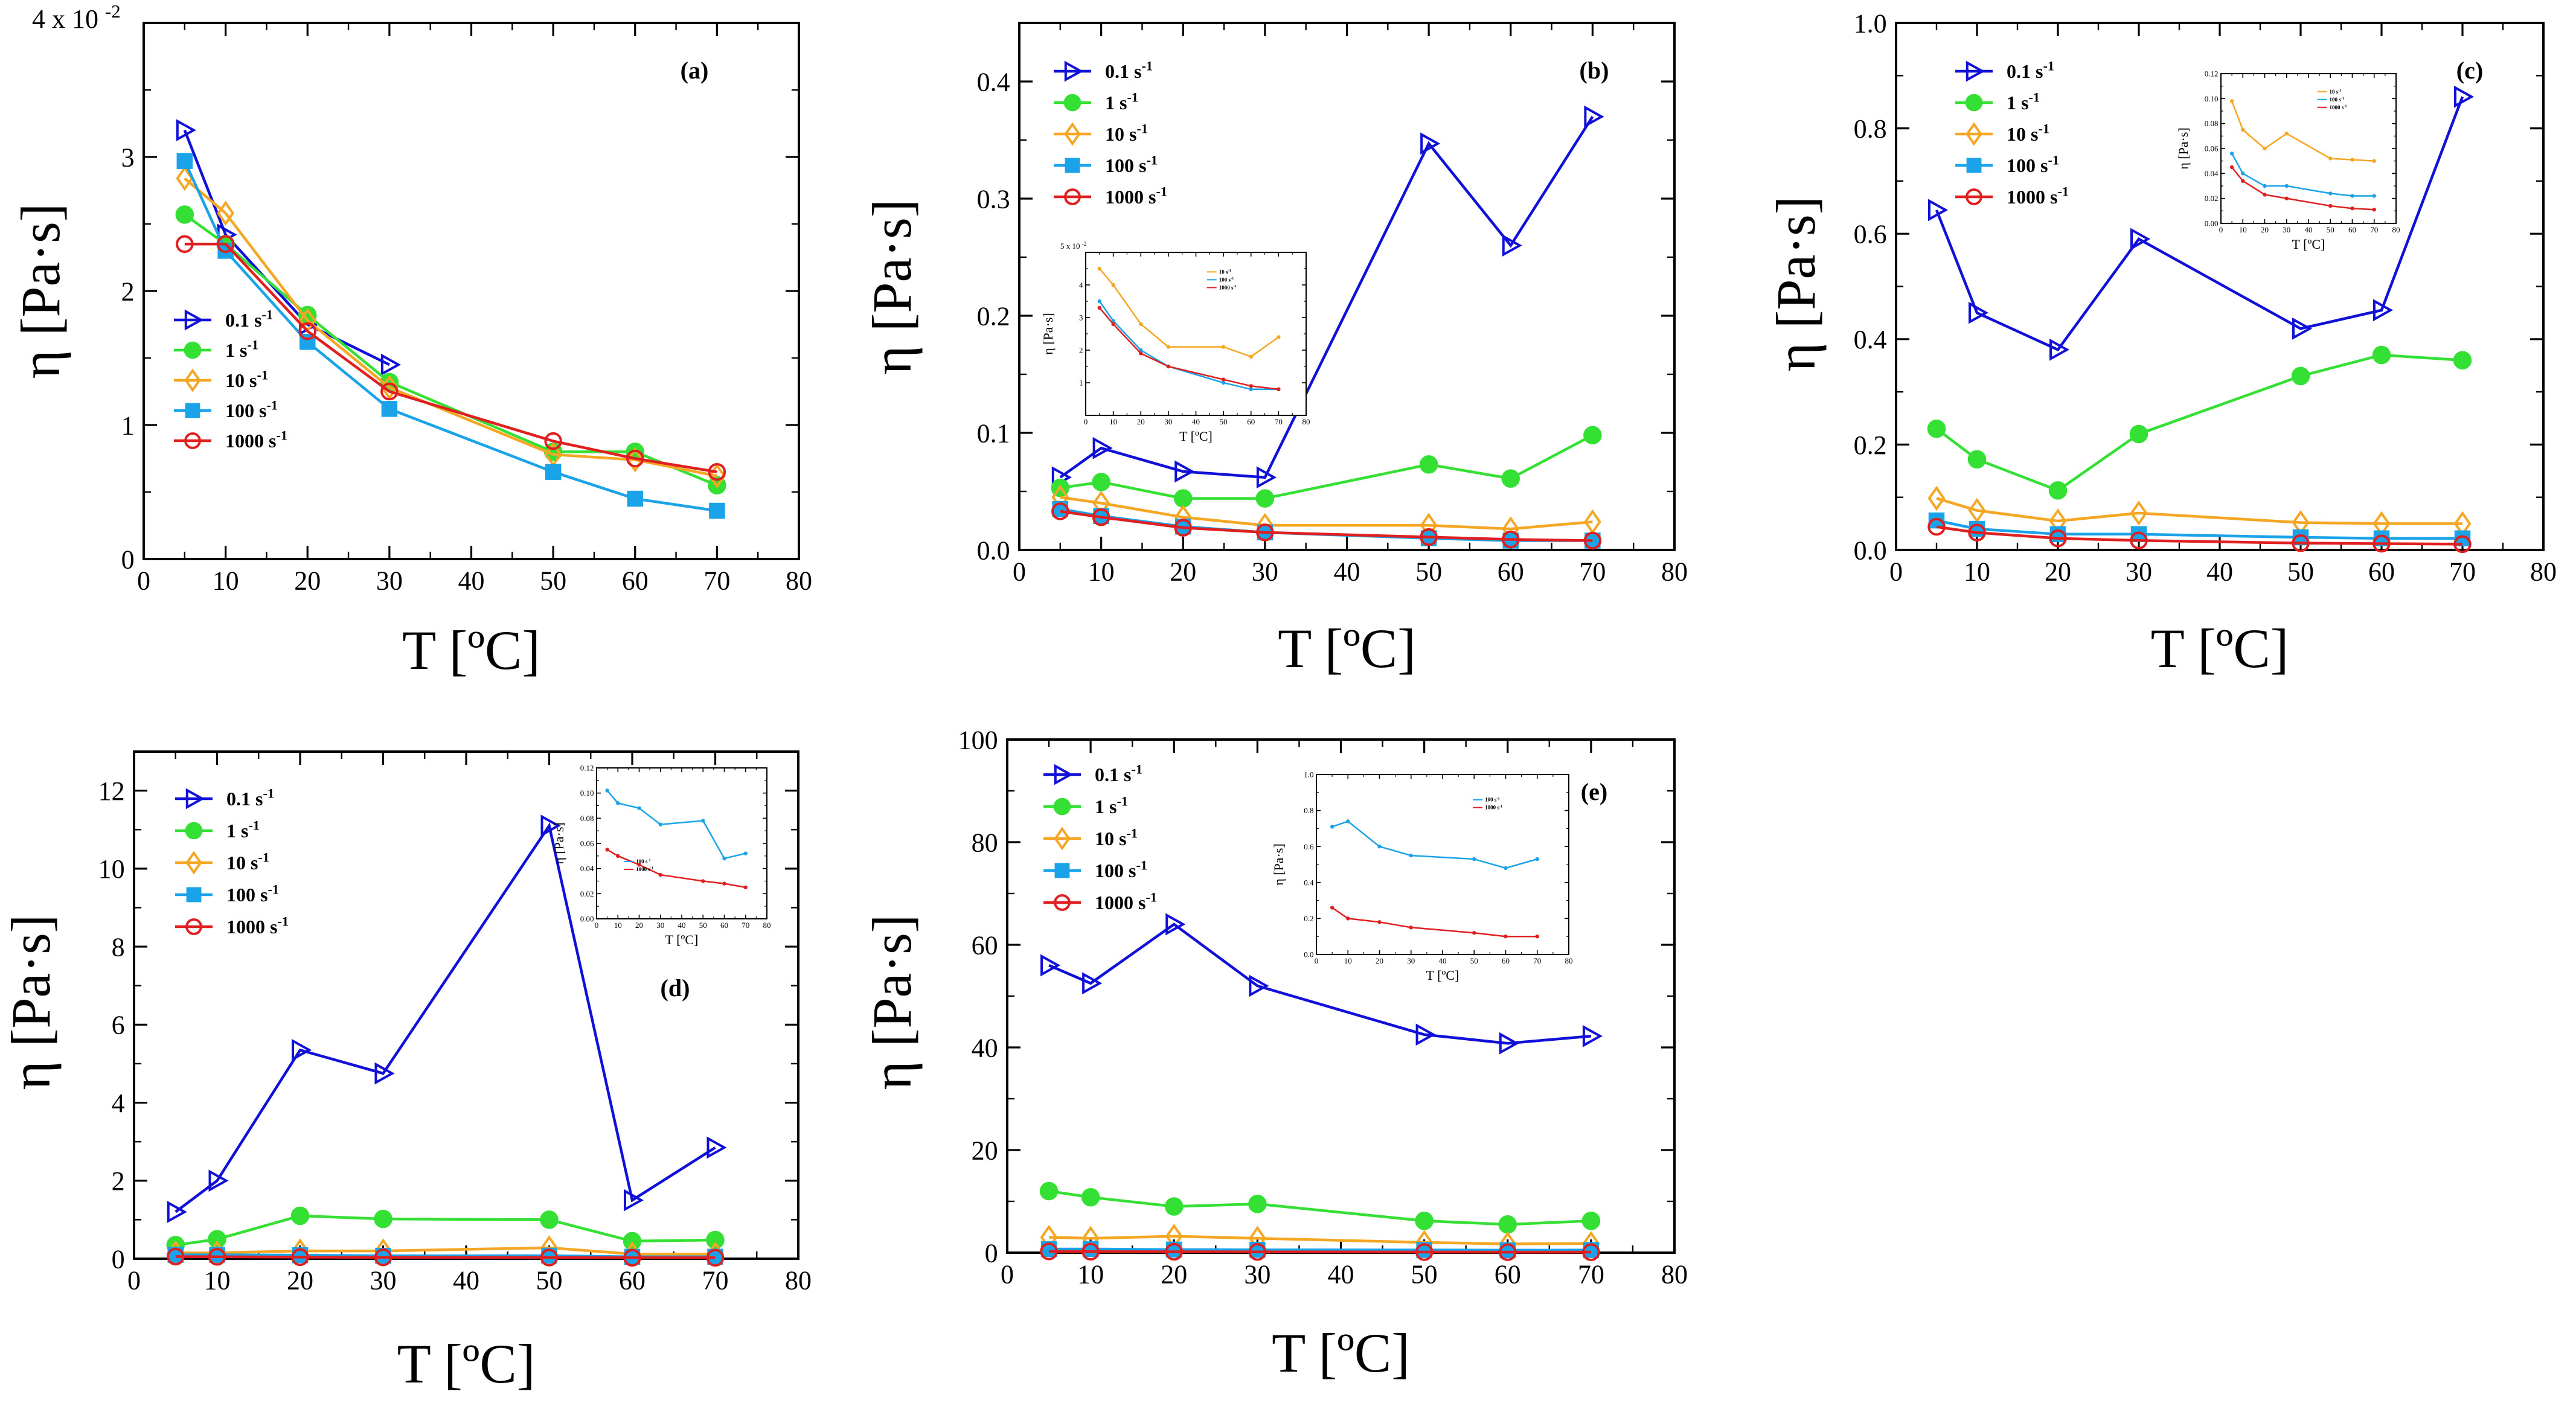 Image resolution: width=2576 pixels, height=1403 pixels. Describe the element at coordinates (2330, 230) in the screenshot. I see `inset-x-tick-label: 50` at that location.